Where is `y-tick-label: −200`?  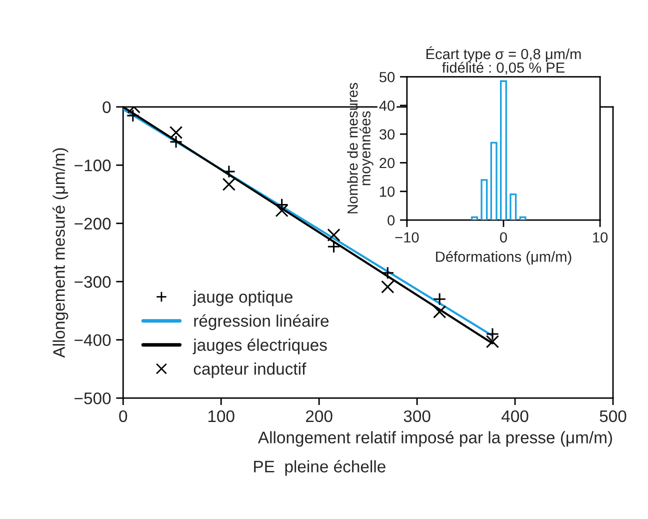 y-tick-label: −200 is located at coordinates (92, 224).